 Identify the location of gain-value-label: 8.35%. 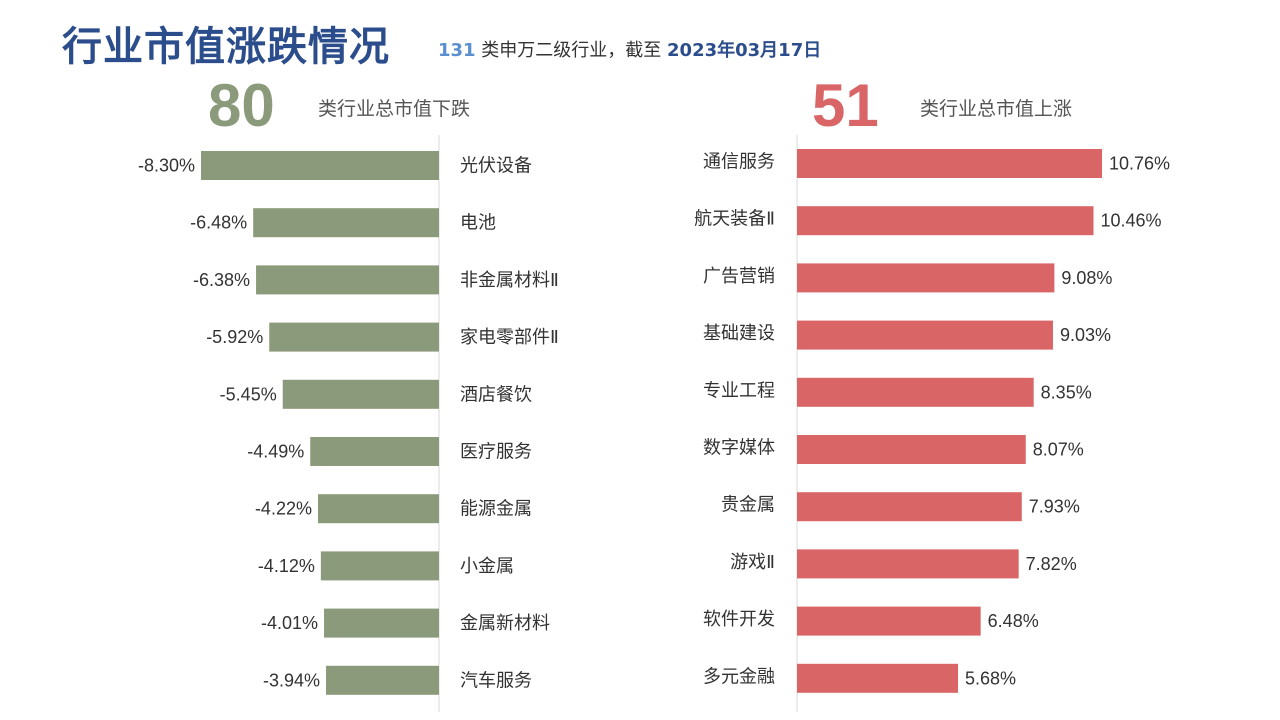
(1066, 392).